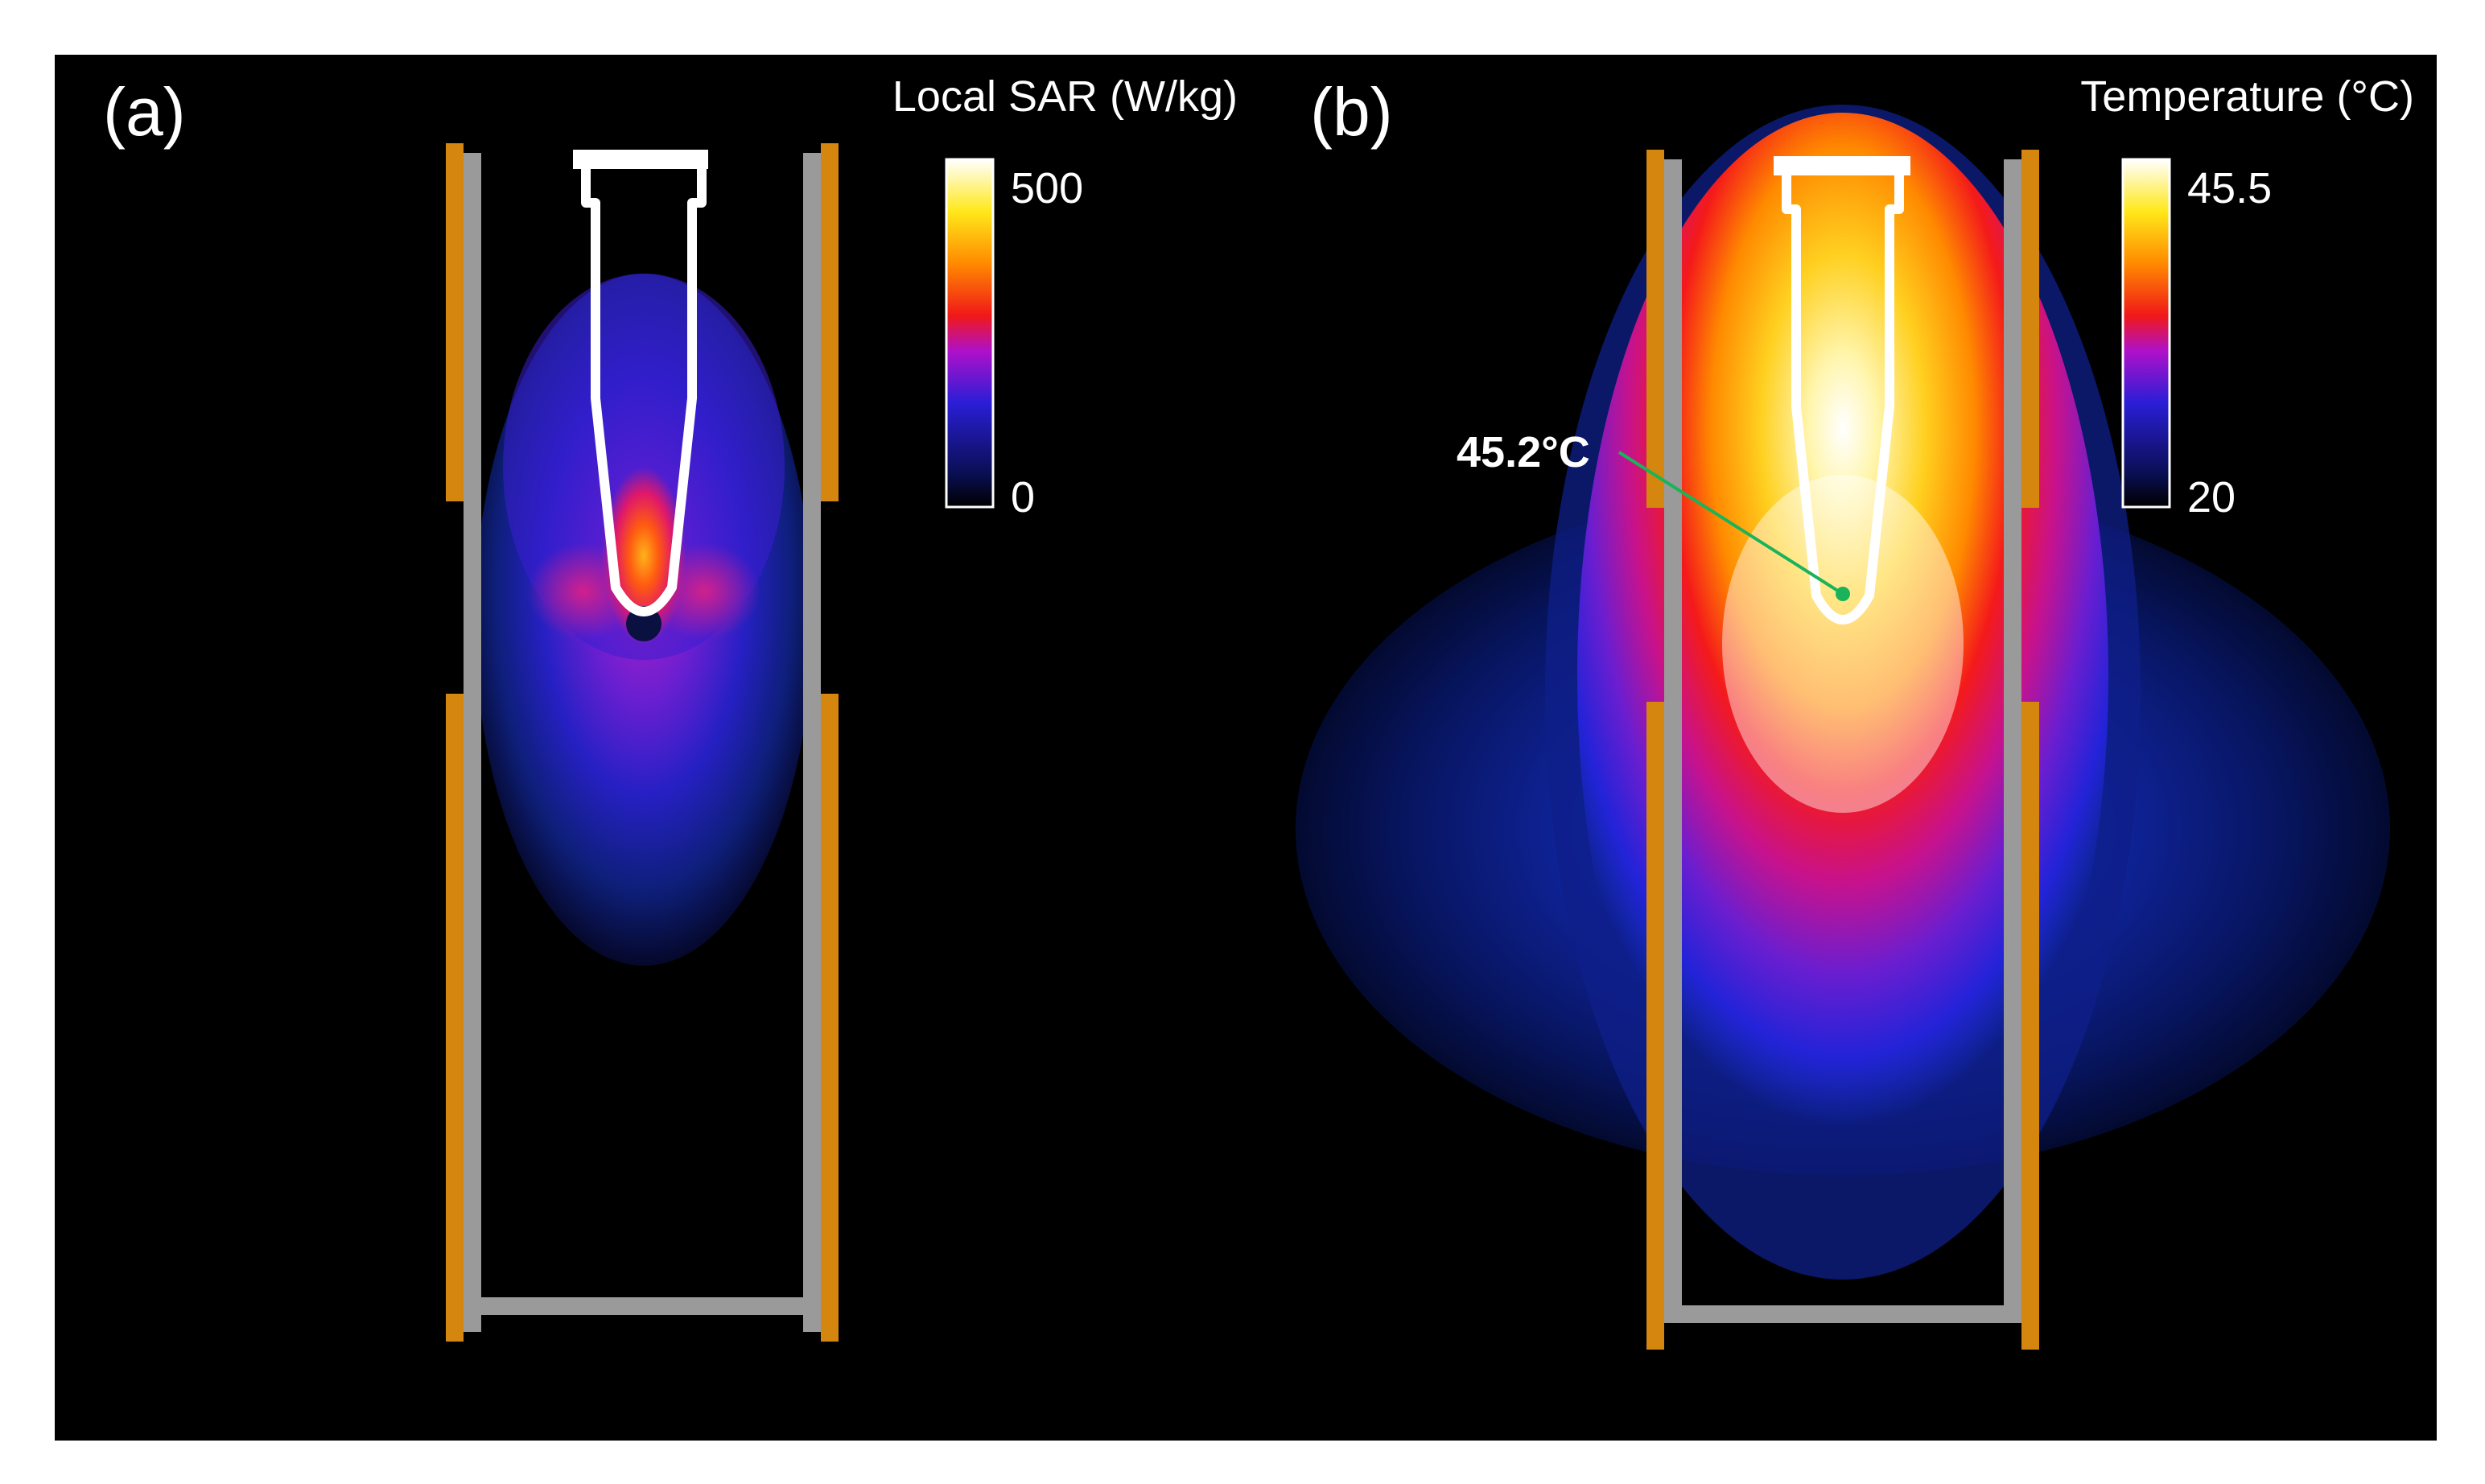  Describe the element at coordinates (2229, 188) in the screenshot. I see `temperature-colorbar-max: 45.5` at that location.